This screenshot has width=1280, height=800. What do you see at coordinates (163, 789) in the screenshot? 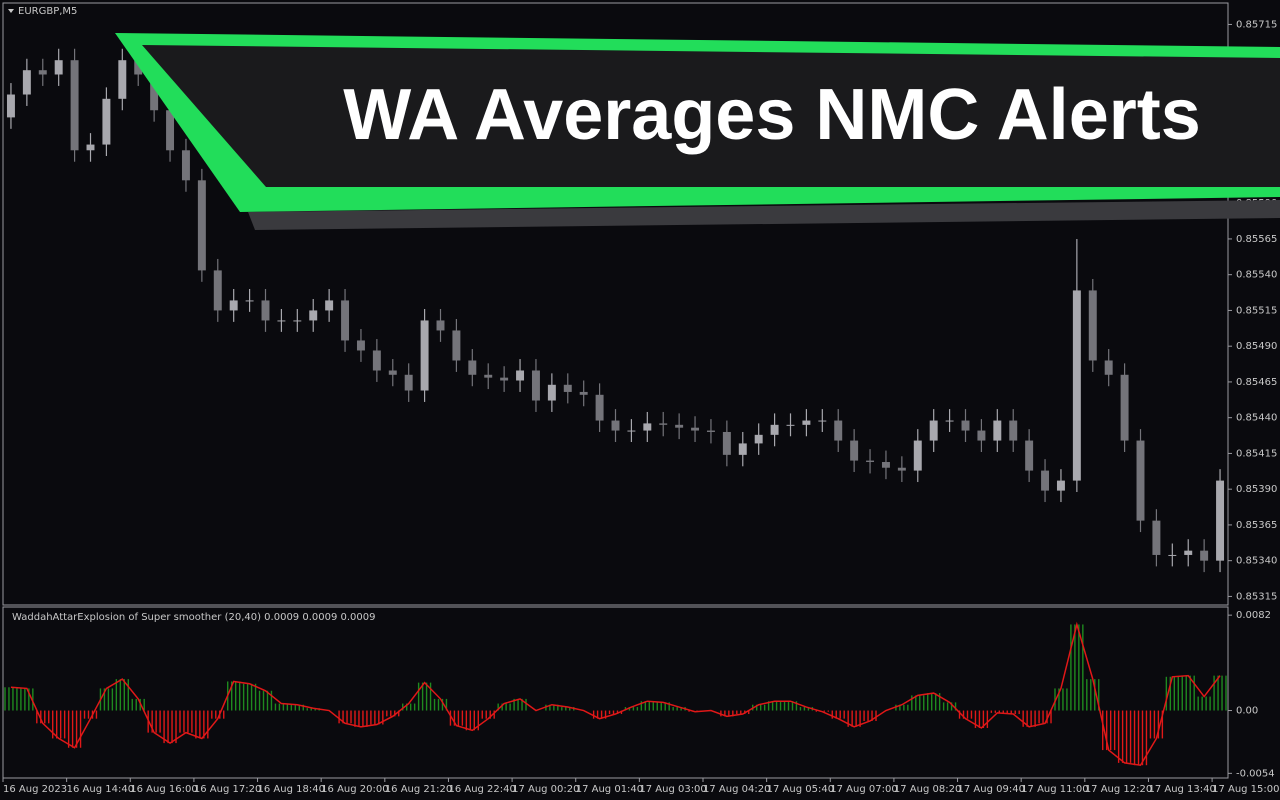
I see `x-tick-label: 16 Aug 16:00` at bounding box center [163, 789].